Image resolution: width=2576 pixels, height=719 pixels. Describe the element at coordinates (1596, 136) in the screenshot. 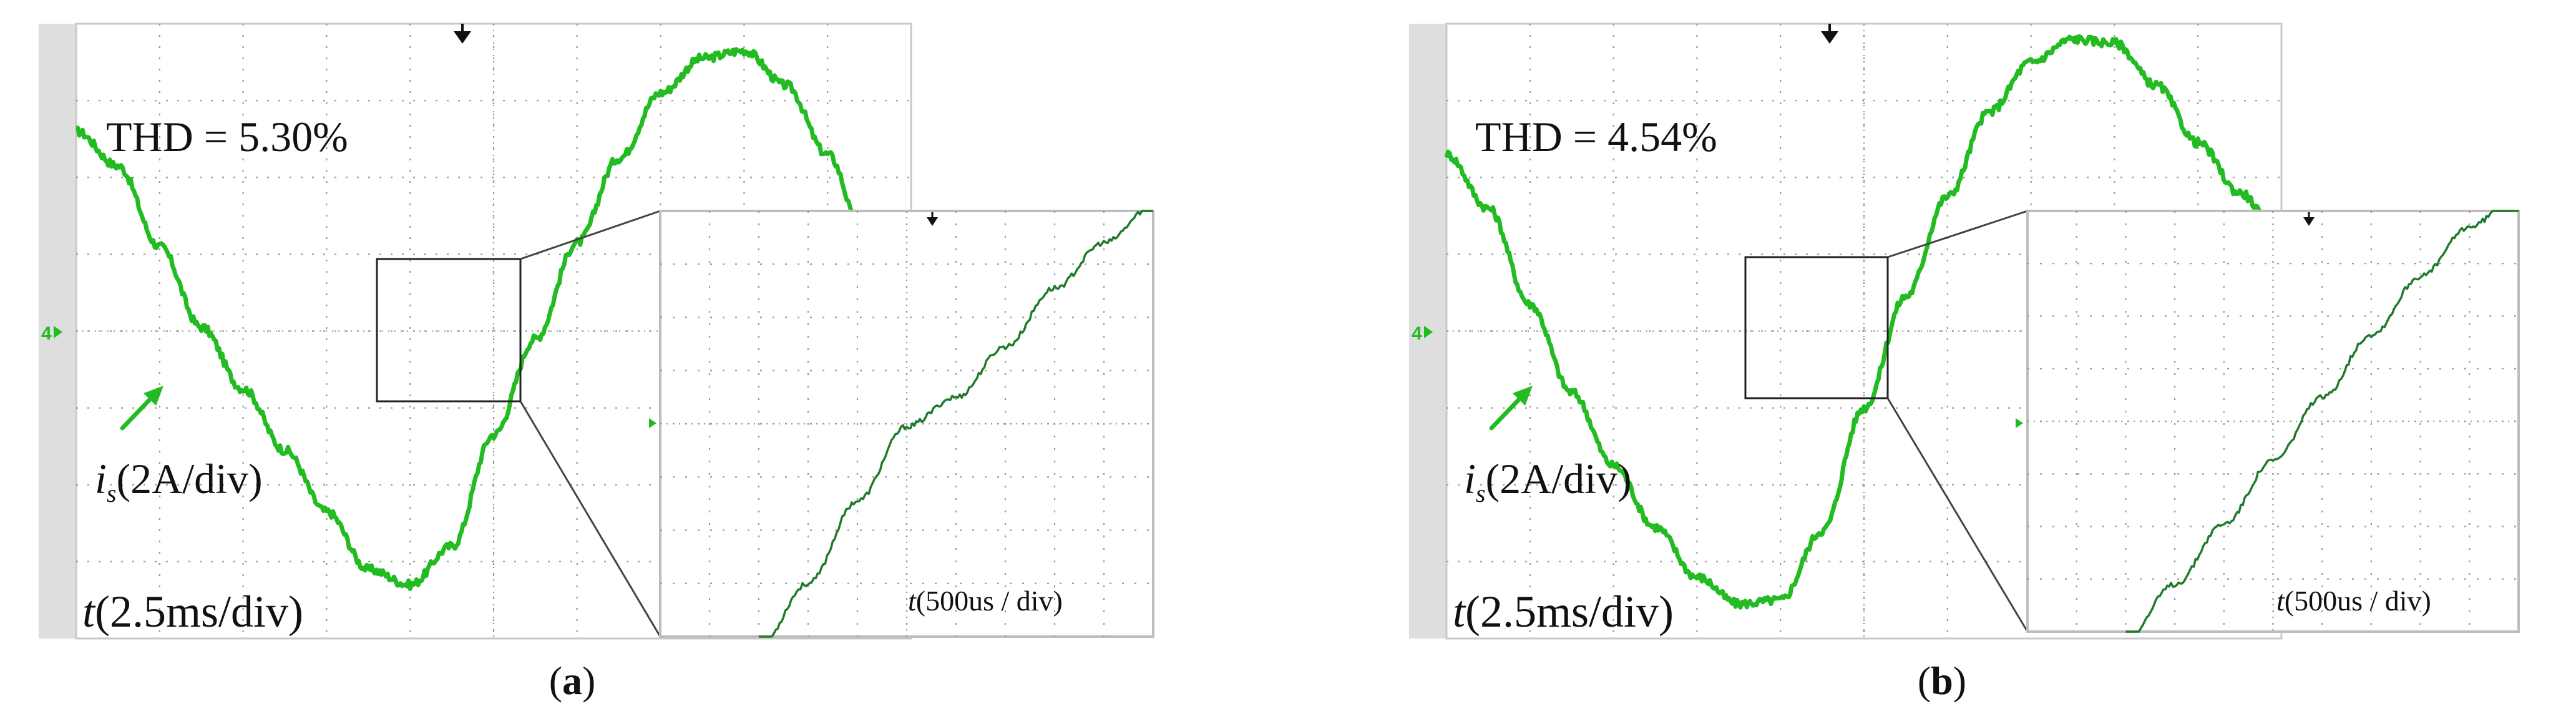

I see `thd-label: THD = 4.54%` at that location.